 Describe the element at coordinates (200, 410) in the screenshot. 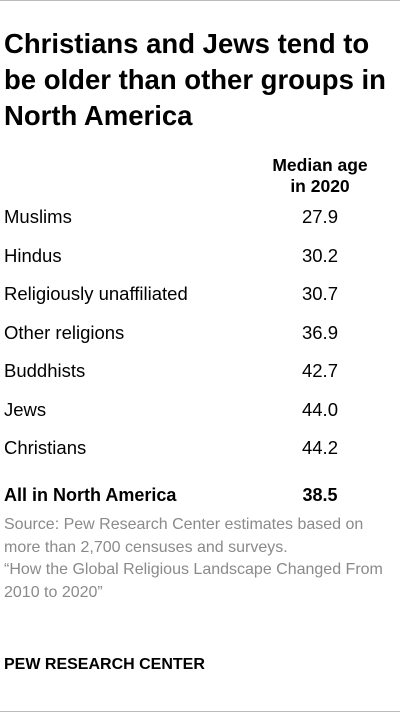

I see `table-row: Jews 44.0` at that location.